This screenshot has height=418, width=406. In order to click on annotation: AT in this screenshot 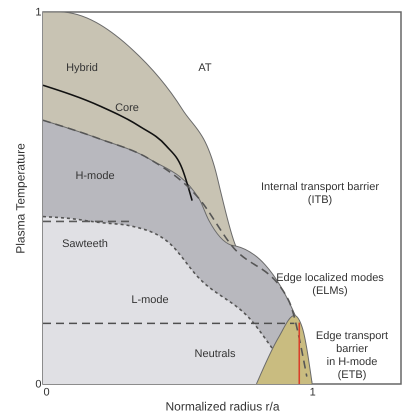, I will do `click(205, 68)`.